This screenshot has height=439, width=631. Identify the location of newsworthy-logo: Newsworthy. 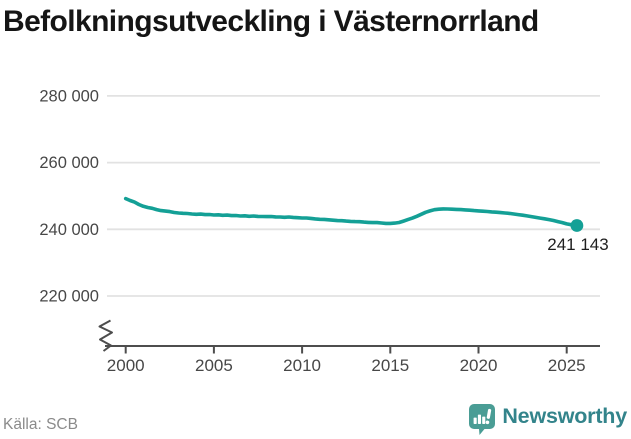
(547, 419).